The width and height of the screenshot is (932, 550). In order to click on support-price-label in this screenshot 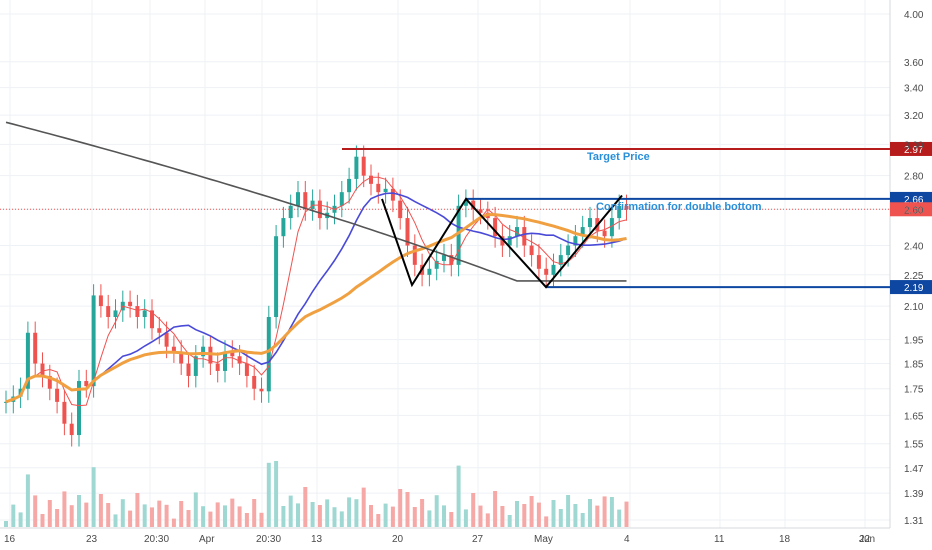, I will do `click(911, 287)`.